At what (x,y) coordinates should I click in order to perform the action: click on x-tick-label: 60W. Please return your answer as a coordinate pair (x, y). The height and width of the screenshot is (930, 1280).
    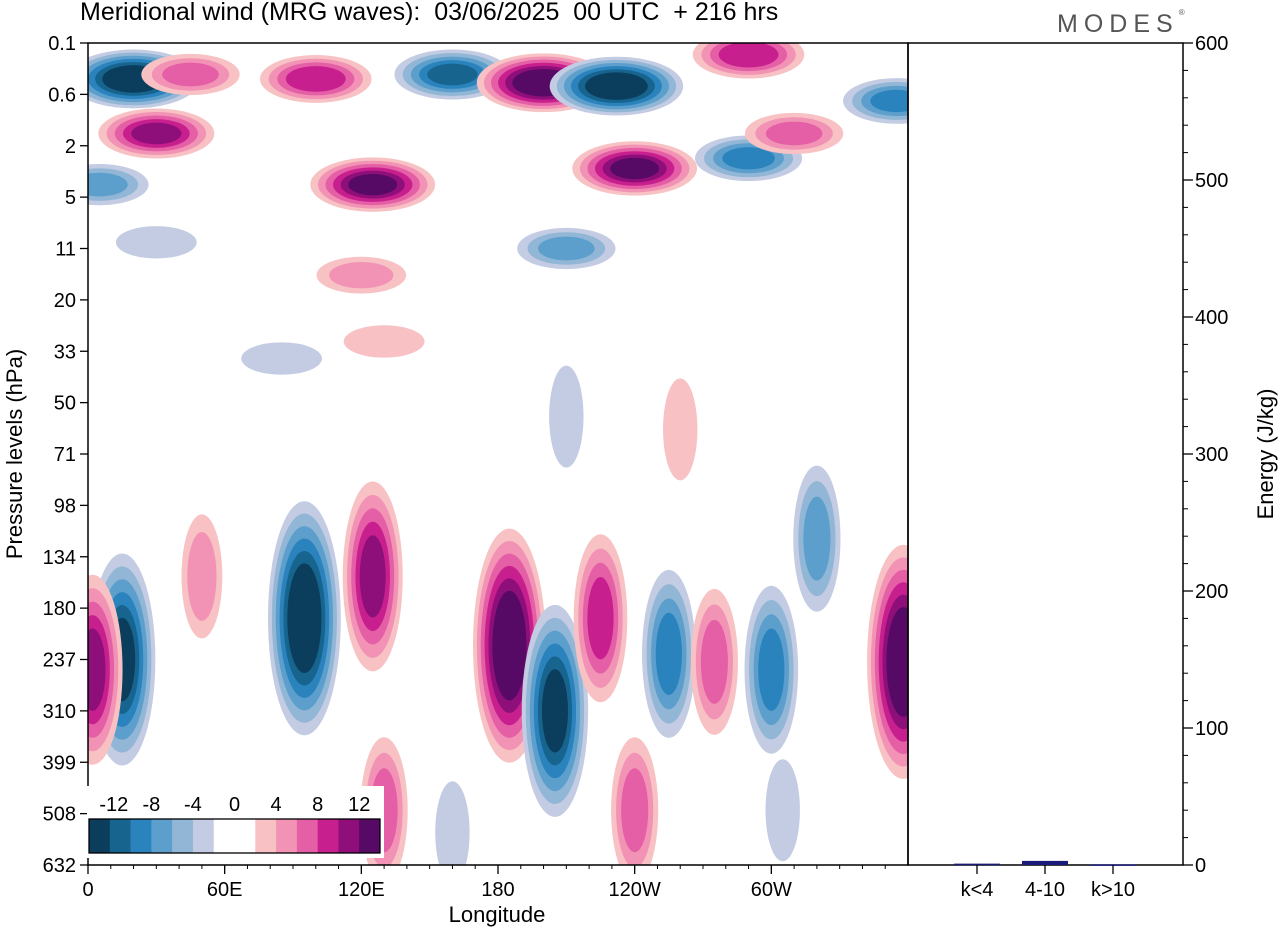
    Looking at the image, I should click on (771, 890).